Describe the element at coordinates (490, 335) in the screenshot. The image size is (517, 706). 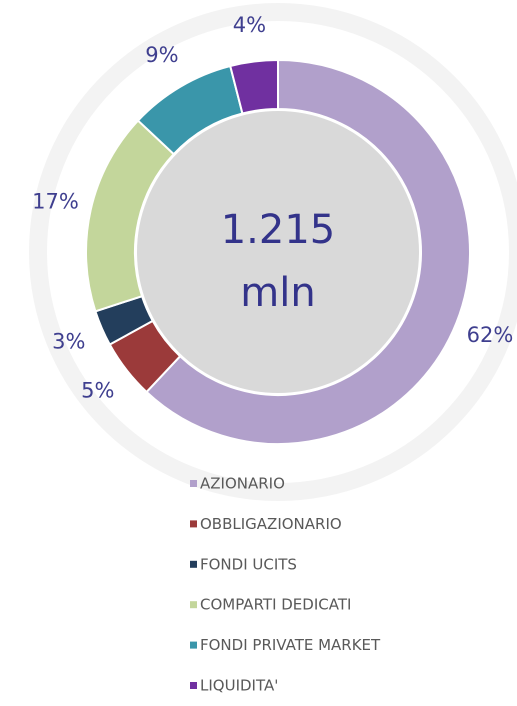
I see `data-label: 62%` at that location.